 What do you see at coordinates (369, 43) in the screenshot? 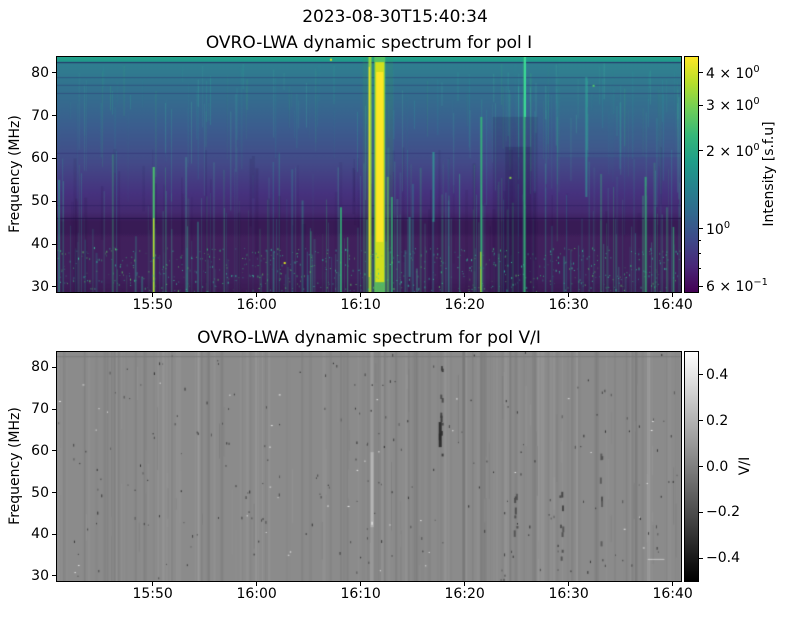
I see `pol-i-title: OVRO-LWA dynamic spectrum for pol I` at bounding box center [369, 43].